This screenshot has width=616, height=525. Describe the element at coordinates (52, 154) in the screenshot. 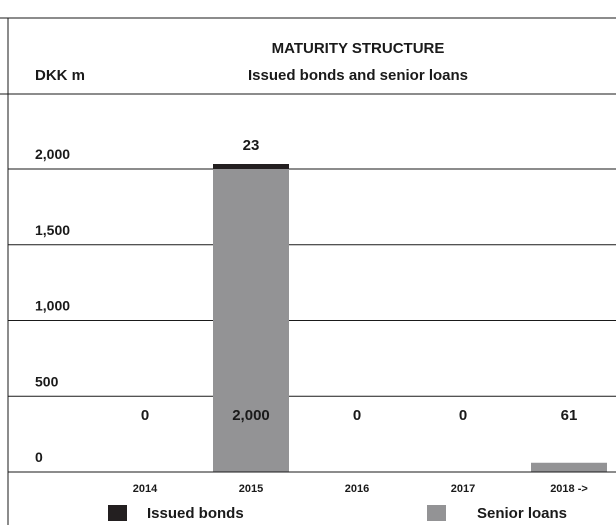

I see `y-tick-label: 2,000` at that location.